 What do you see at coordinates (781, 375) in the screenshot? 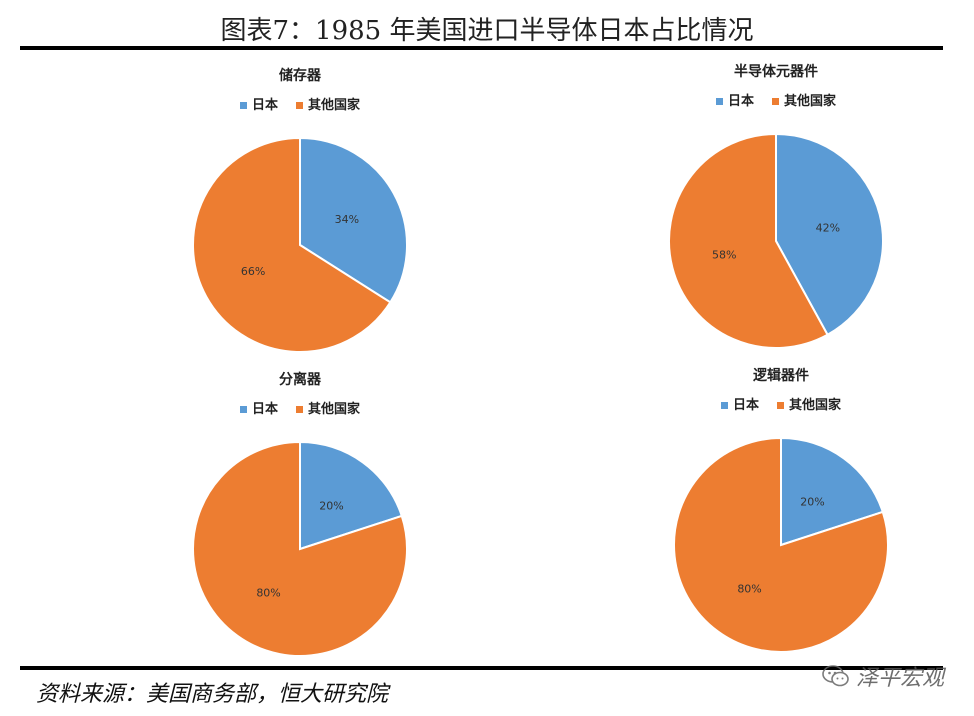
I see `chart-title: 逻辑器件` at bounding box center [781, 375].